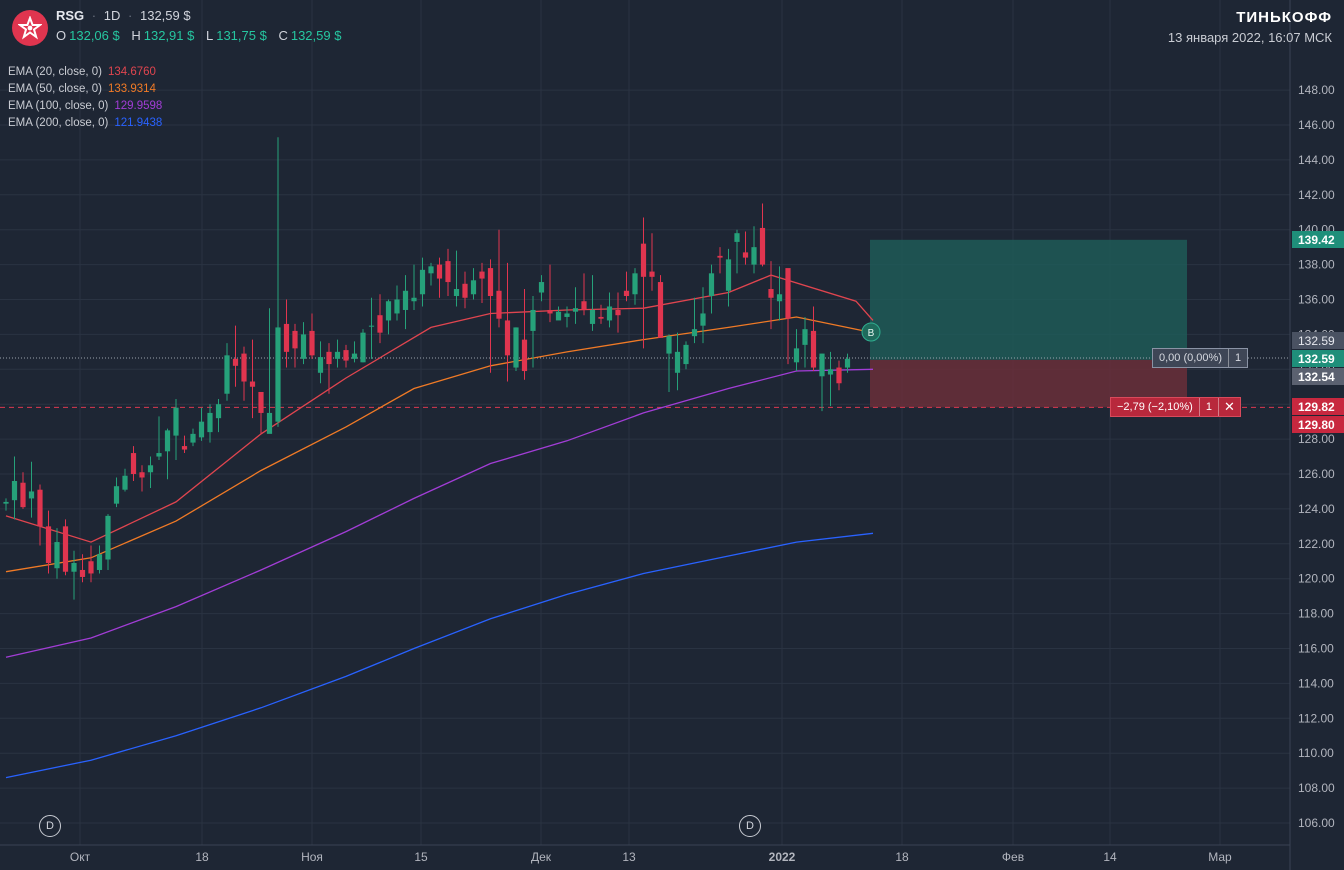 Image resolution: width=1344 pixels, height=870 pixels. Describe the element at coordinates (1316, 614) in the screenshot. I see `y-tick-label: 118.00` at that location.